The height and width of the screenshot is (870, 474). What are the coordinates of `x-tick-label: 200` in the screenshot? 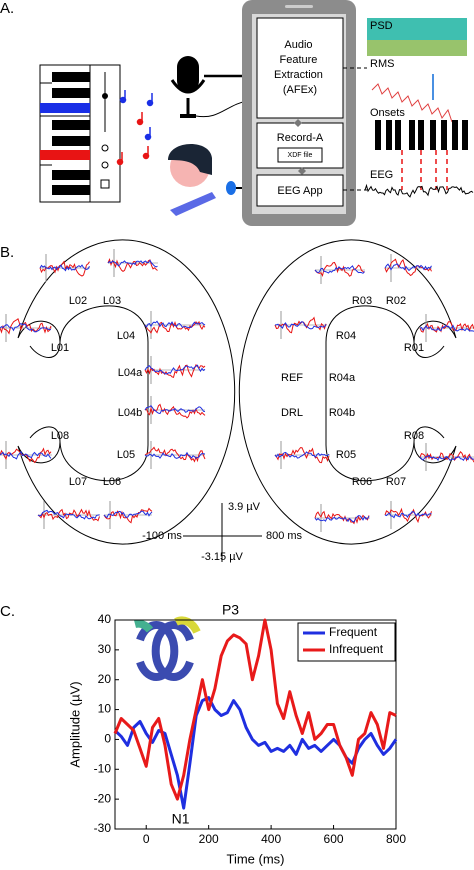 It's located at (209, 839).